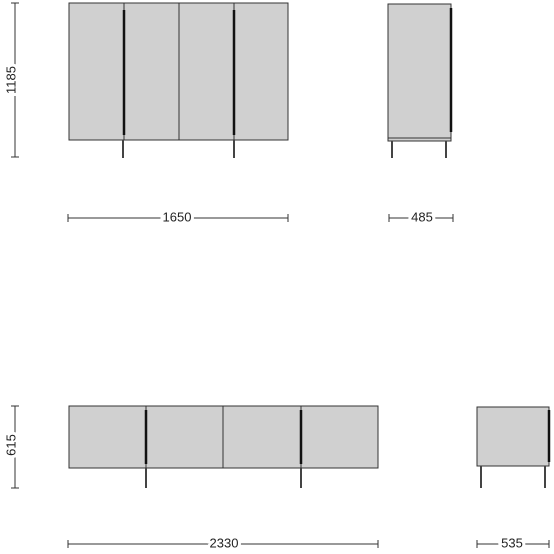  I want to click on dimension: 615, so click(10, 447).